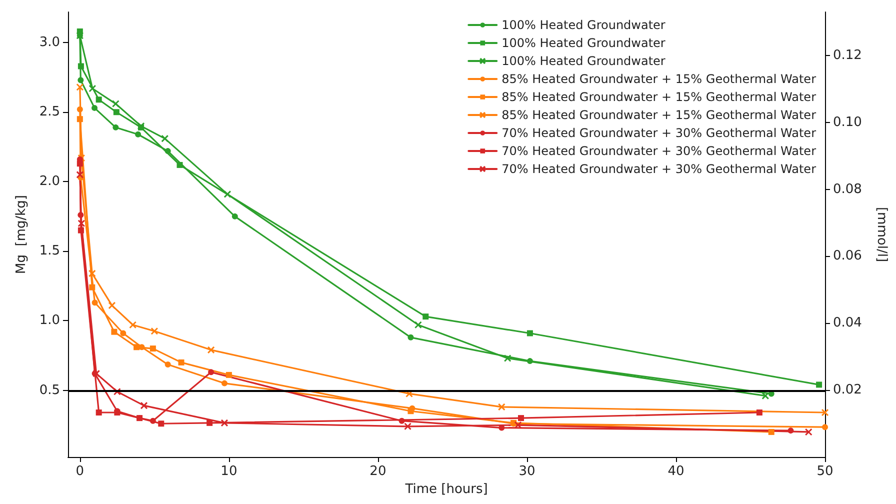  Describe the element at coordinates (881, 234) in the screenshot. I see `y2-axis-title: [mmol/l]` at that location.